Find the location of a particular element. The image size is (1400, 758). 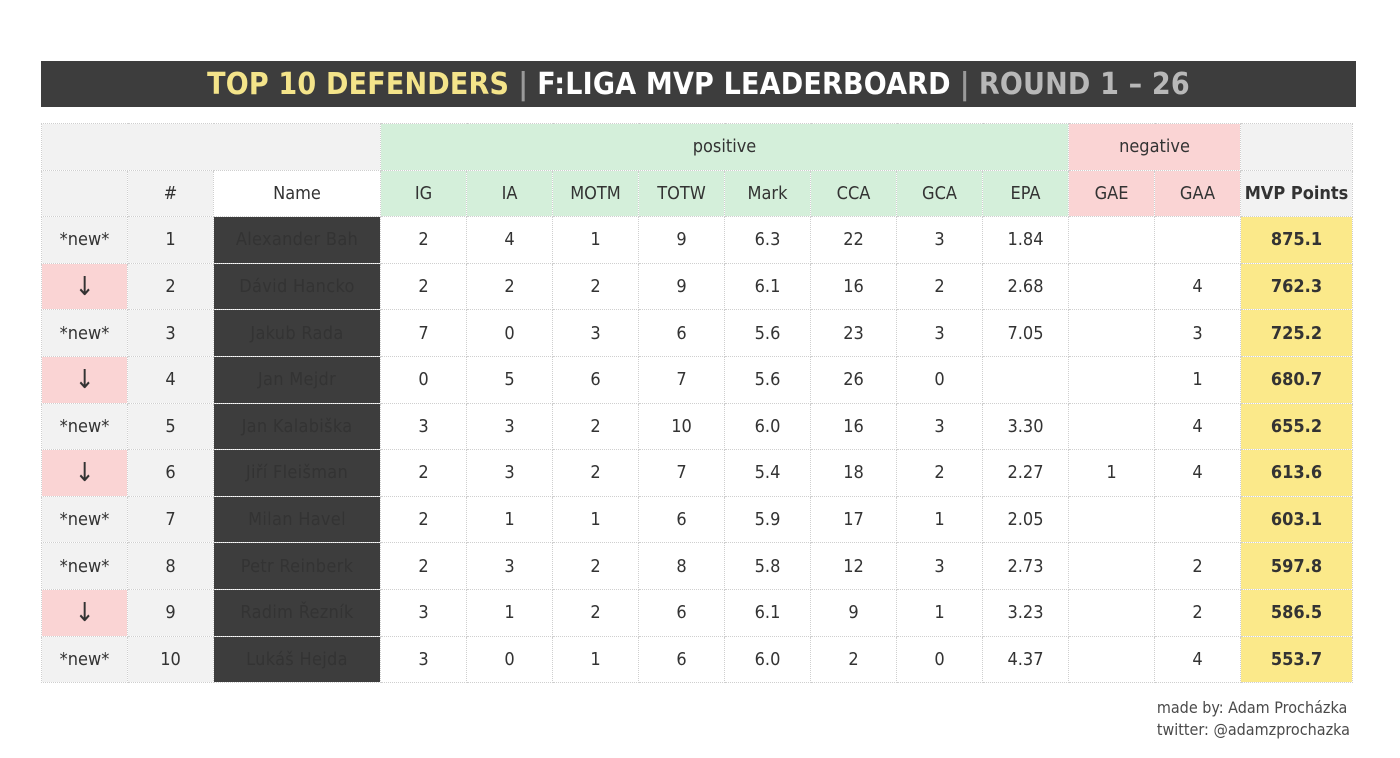

rank-cell: 9 is located at coordinates (170, 612).